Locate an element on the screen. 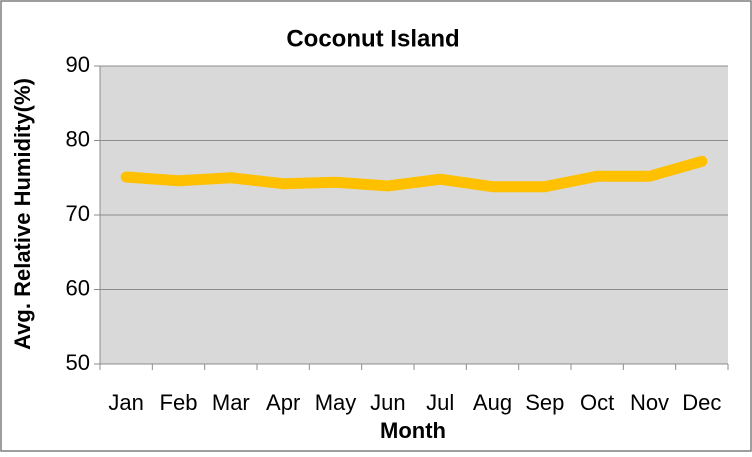 This screenshot has width=752, height=457. x-tick-label: Sep is located at coordinates (544, 402).